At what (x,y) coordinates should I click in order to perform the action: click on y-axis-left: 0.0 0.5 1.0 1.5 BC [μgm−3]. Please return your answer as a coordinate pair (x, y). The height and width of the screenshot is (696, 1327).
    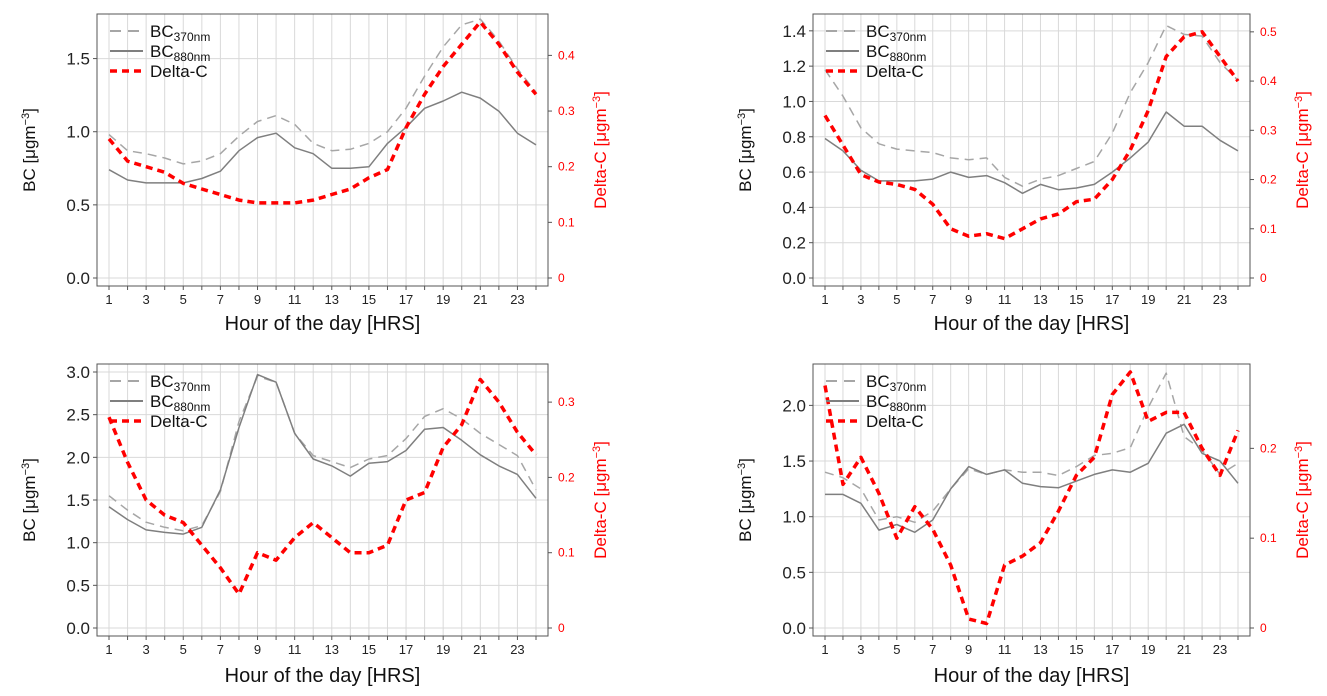
    Looking at the image, I should click on (58, 169).